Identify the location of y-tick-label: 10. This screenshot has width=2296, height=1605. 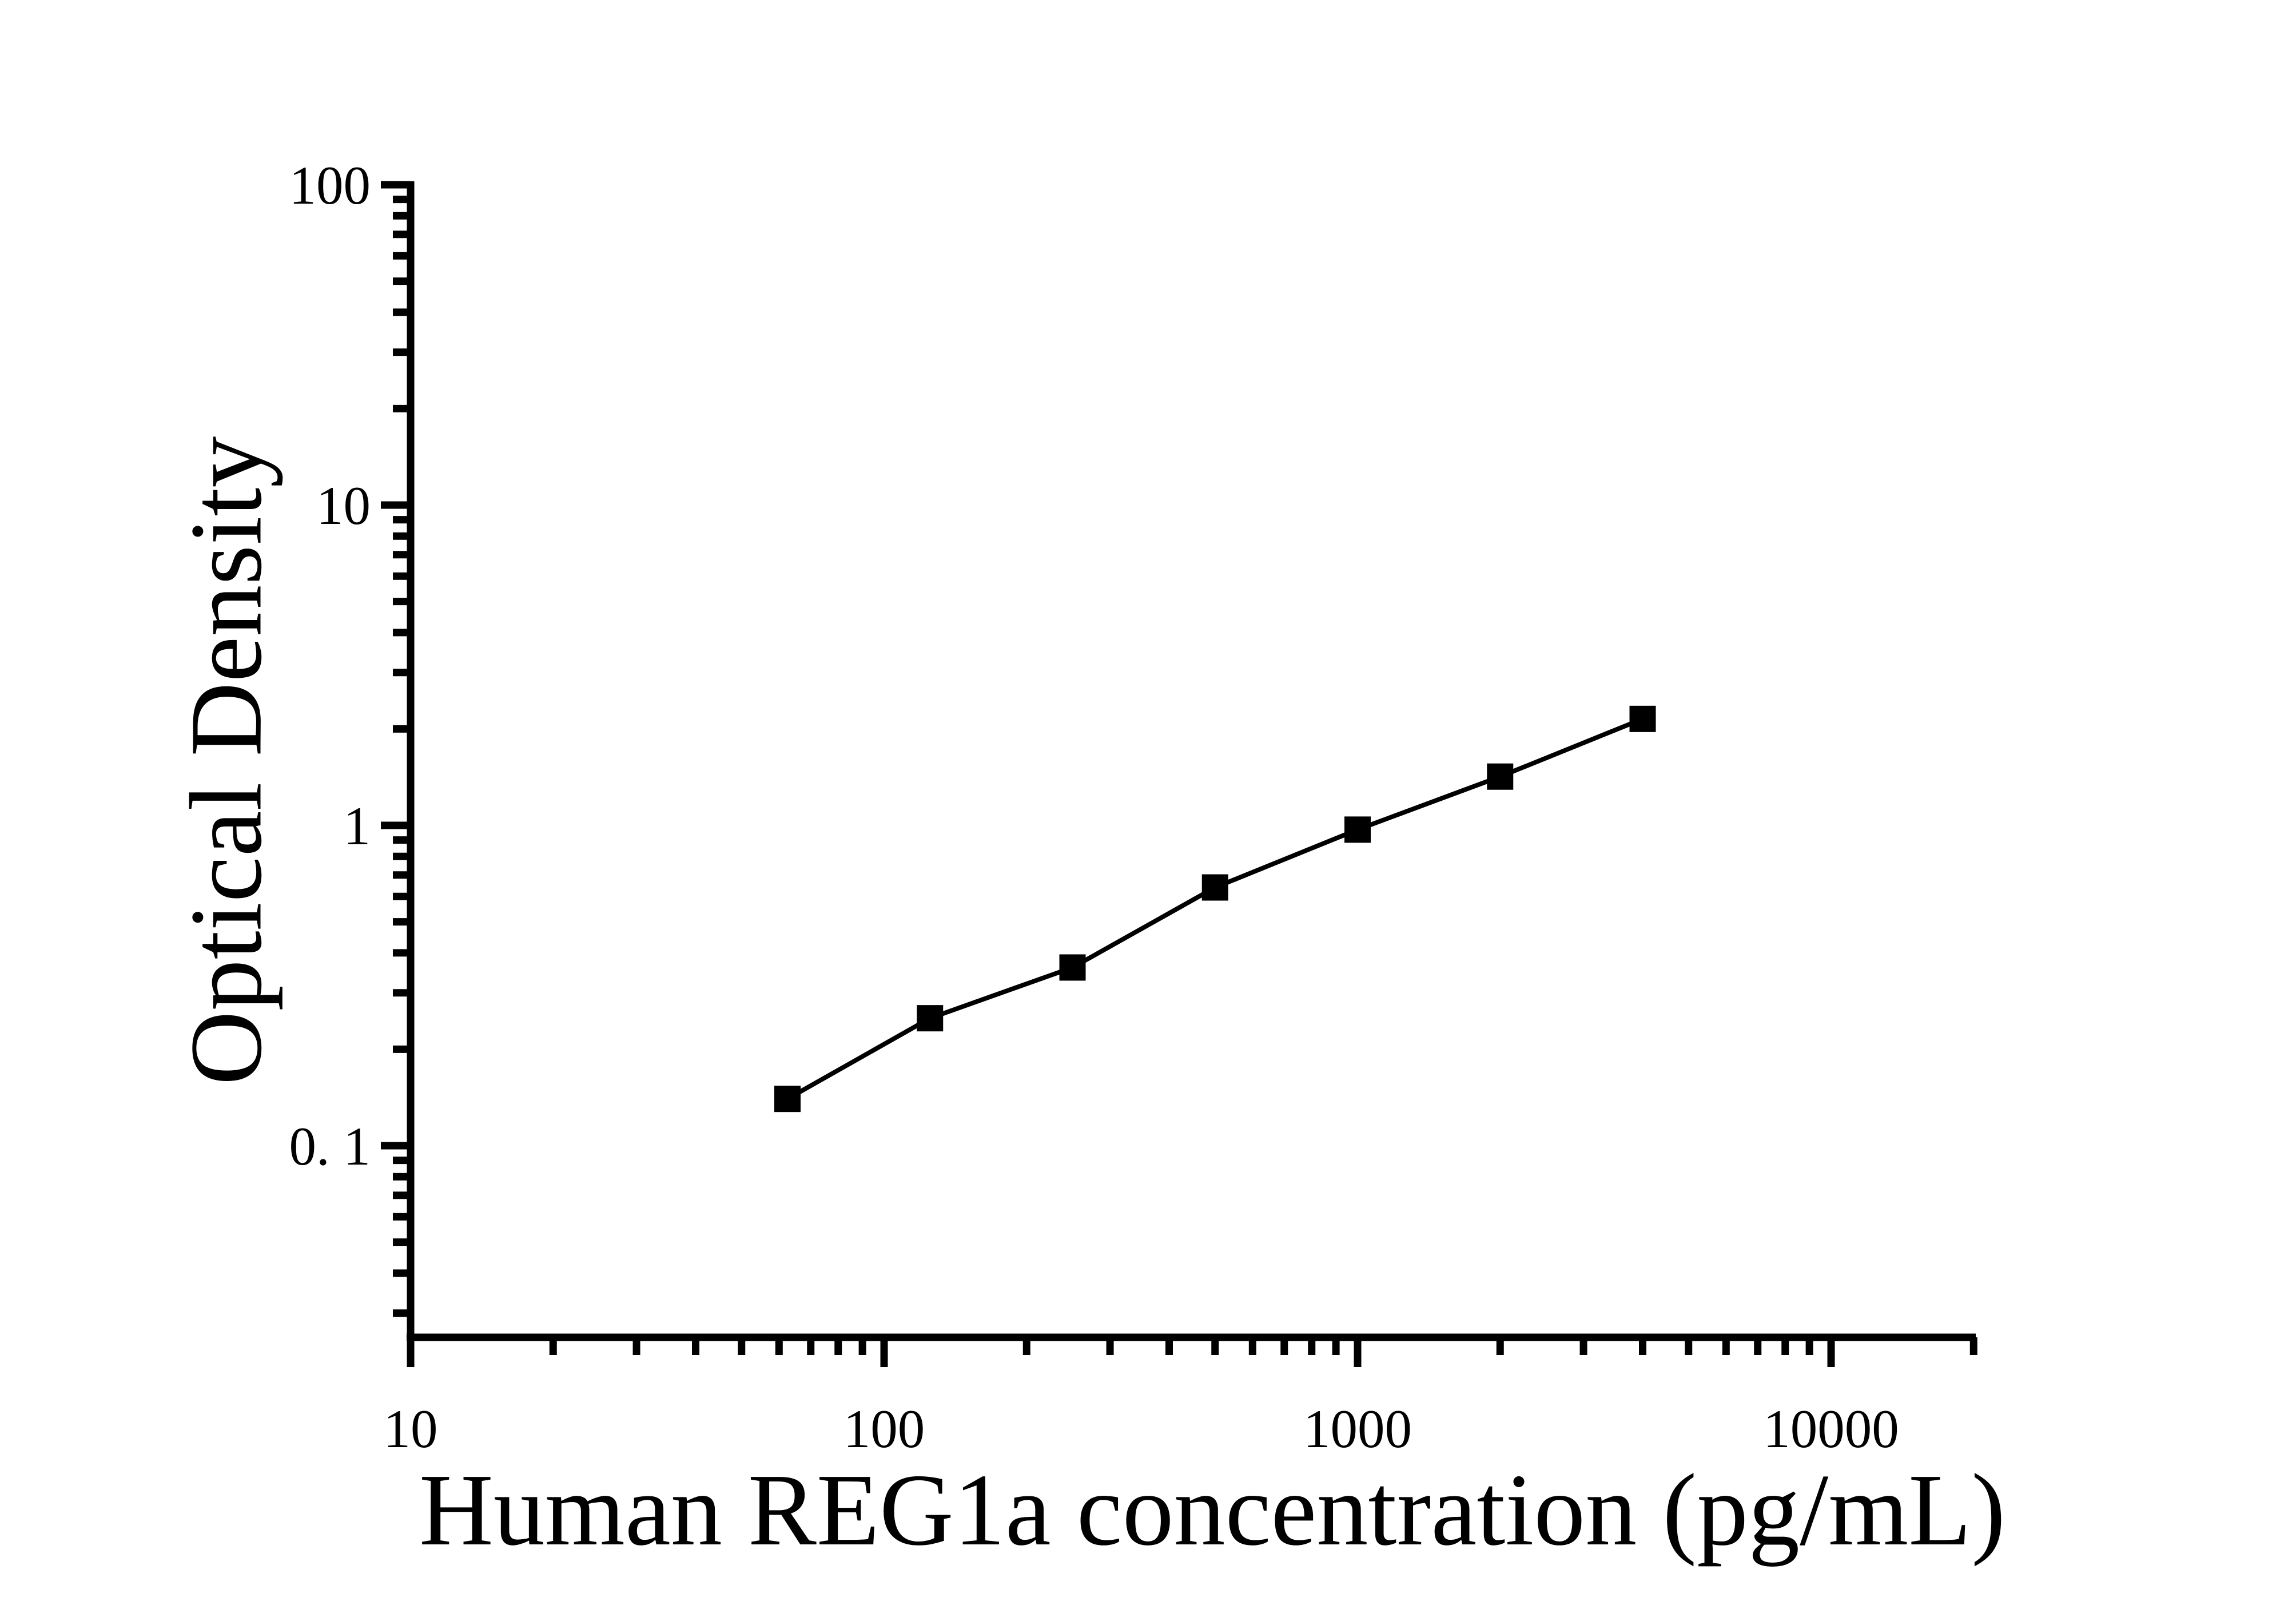
(344, 505).